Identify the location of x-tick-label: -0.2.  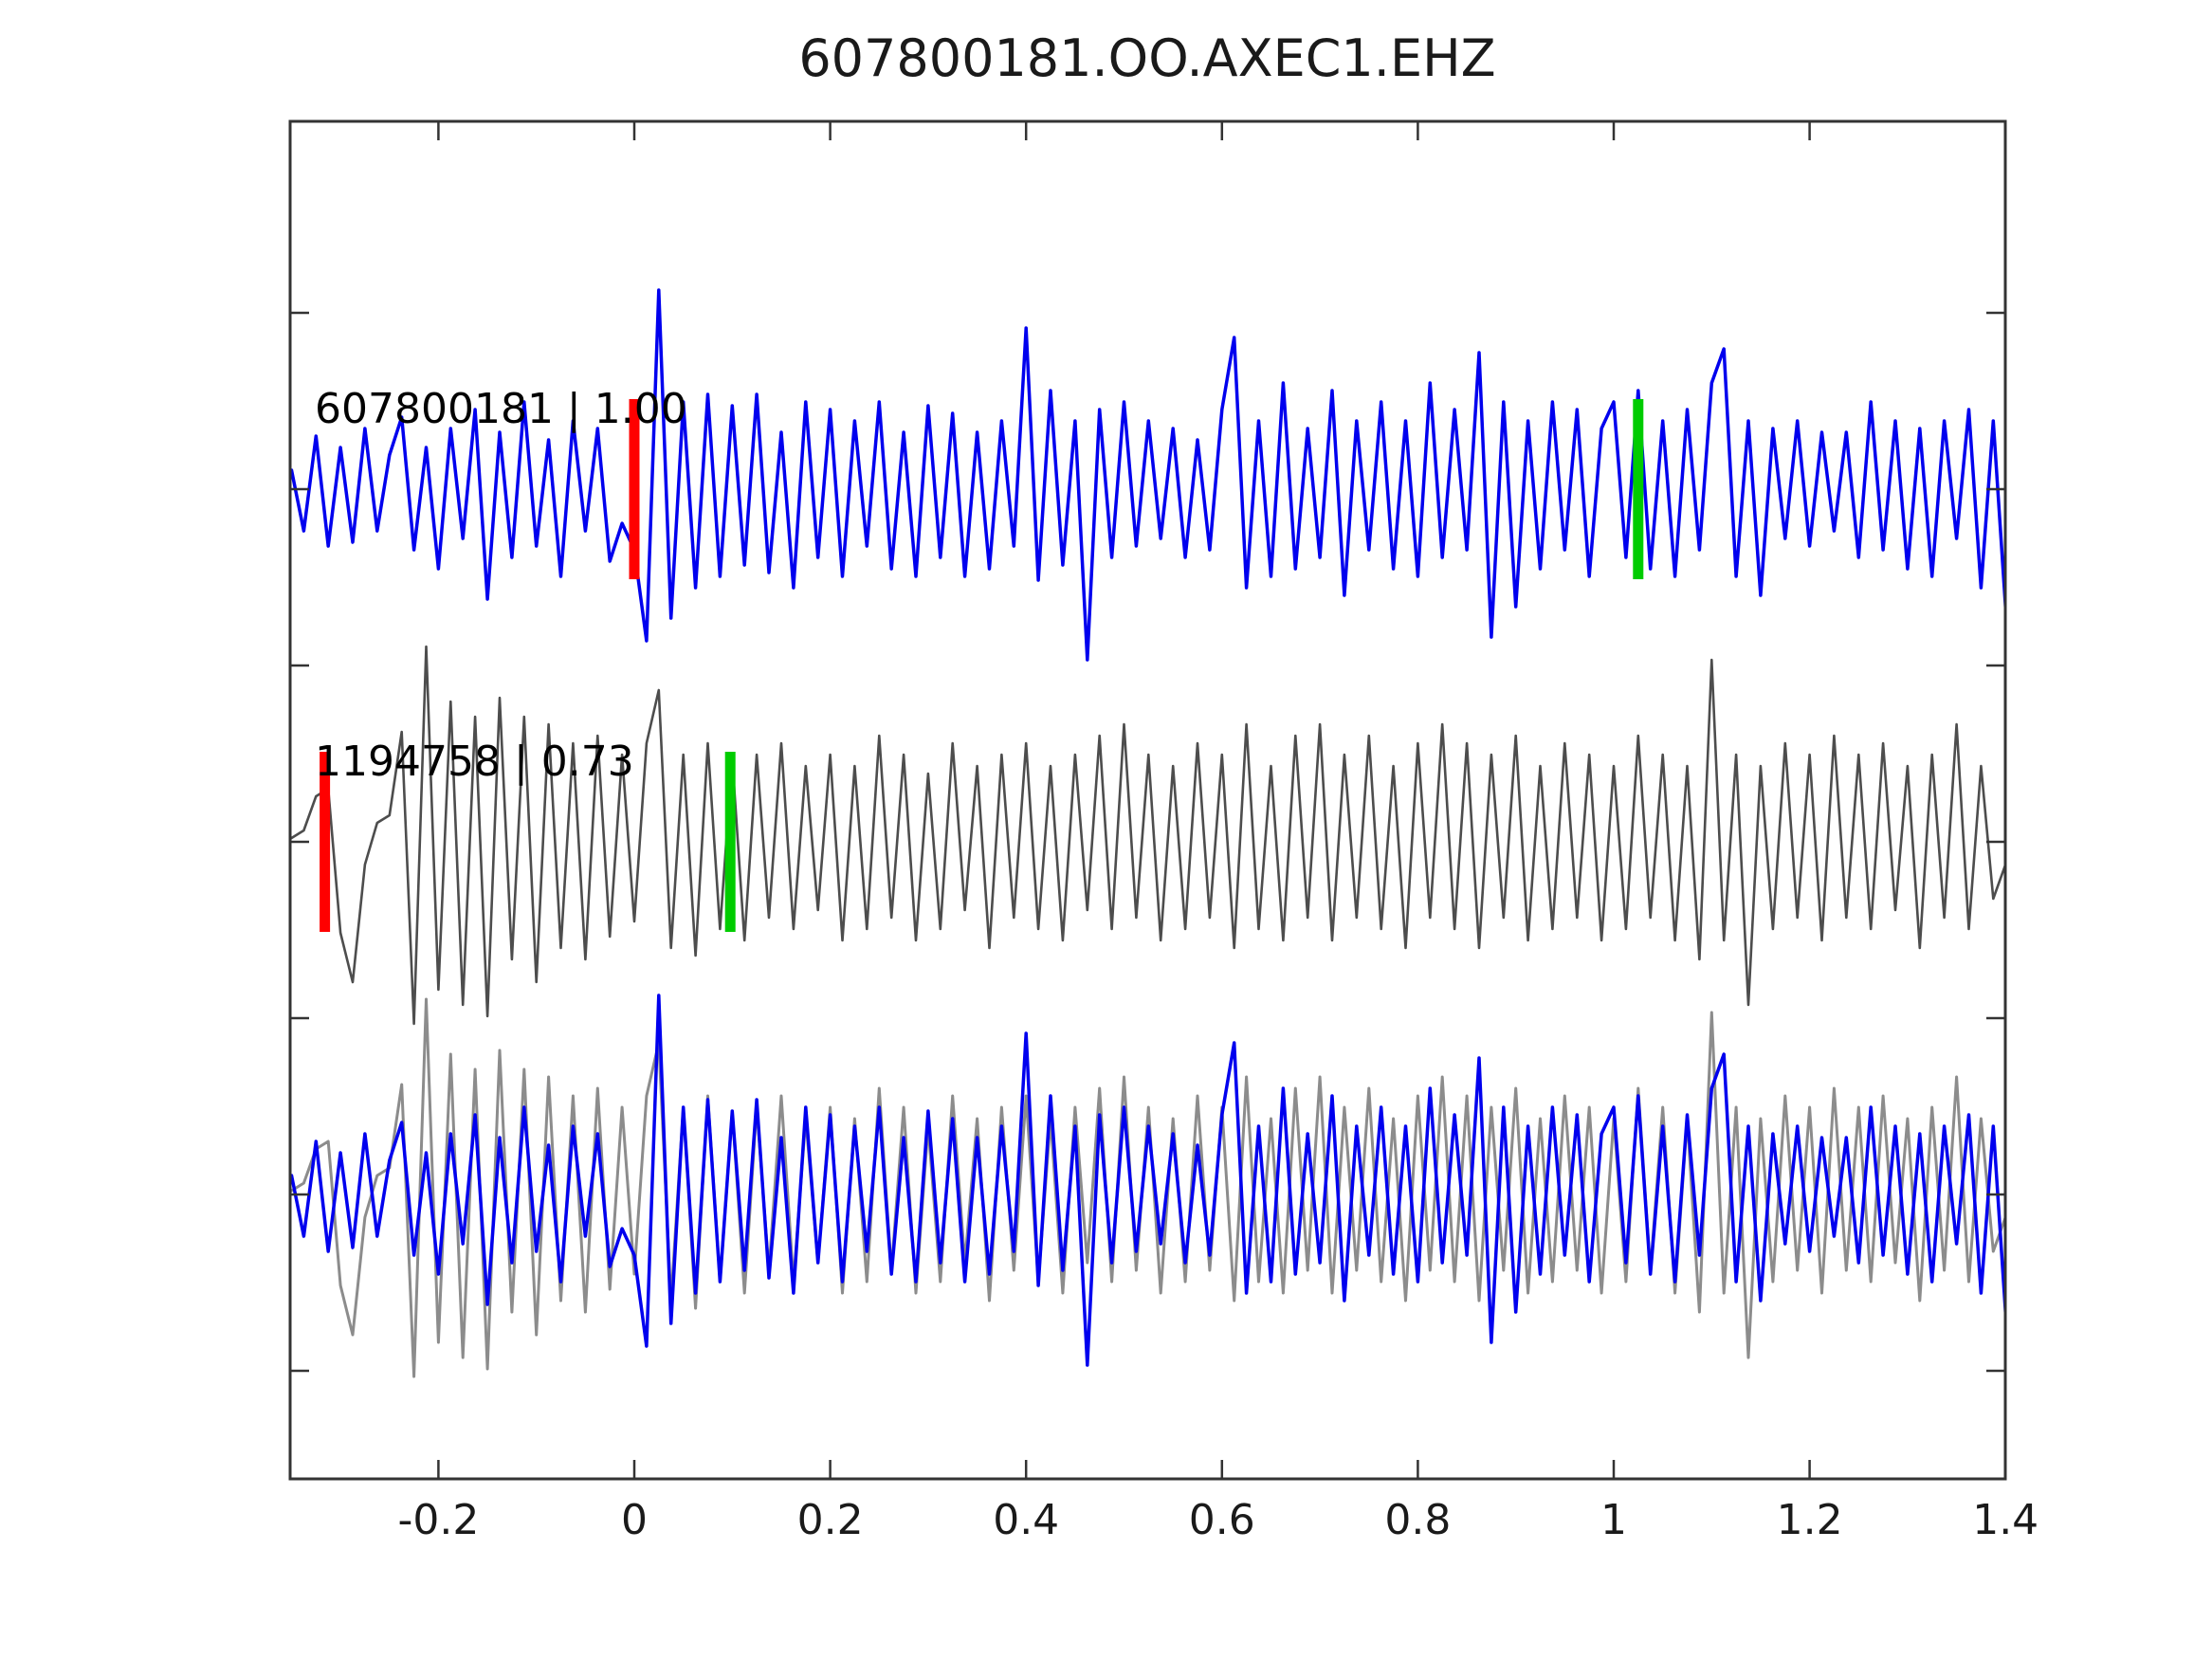
(438, 1520).